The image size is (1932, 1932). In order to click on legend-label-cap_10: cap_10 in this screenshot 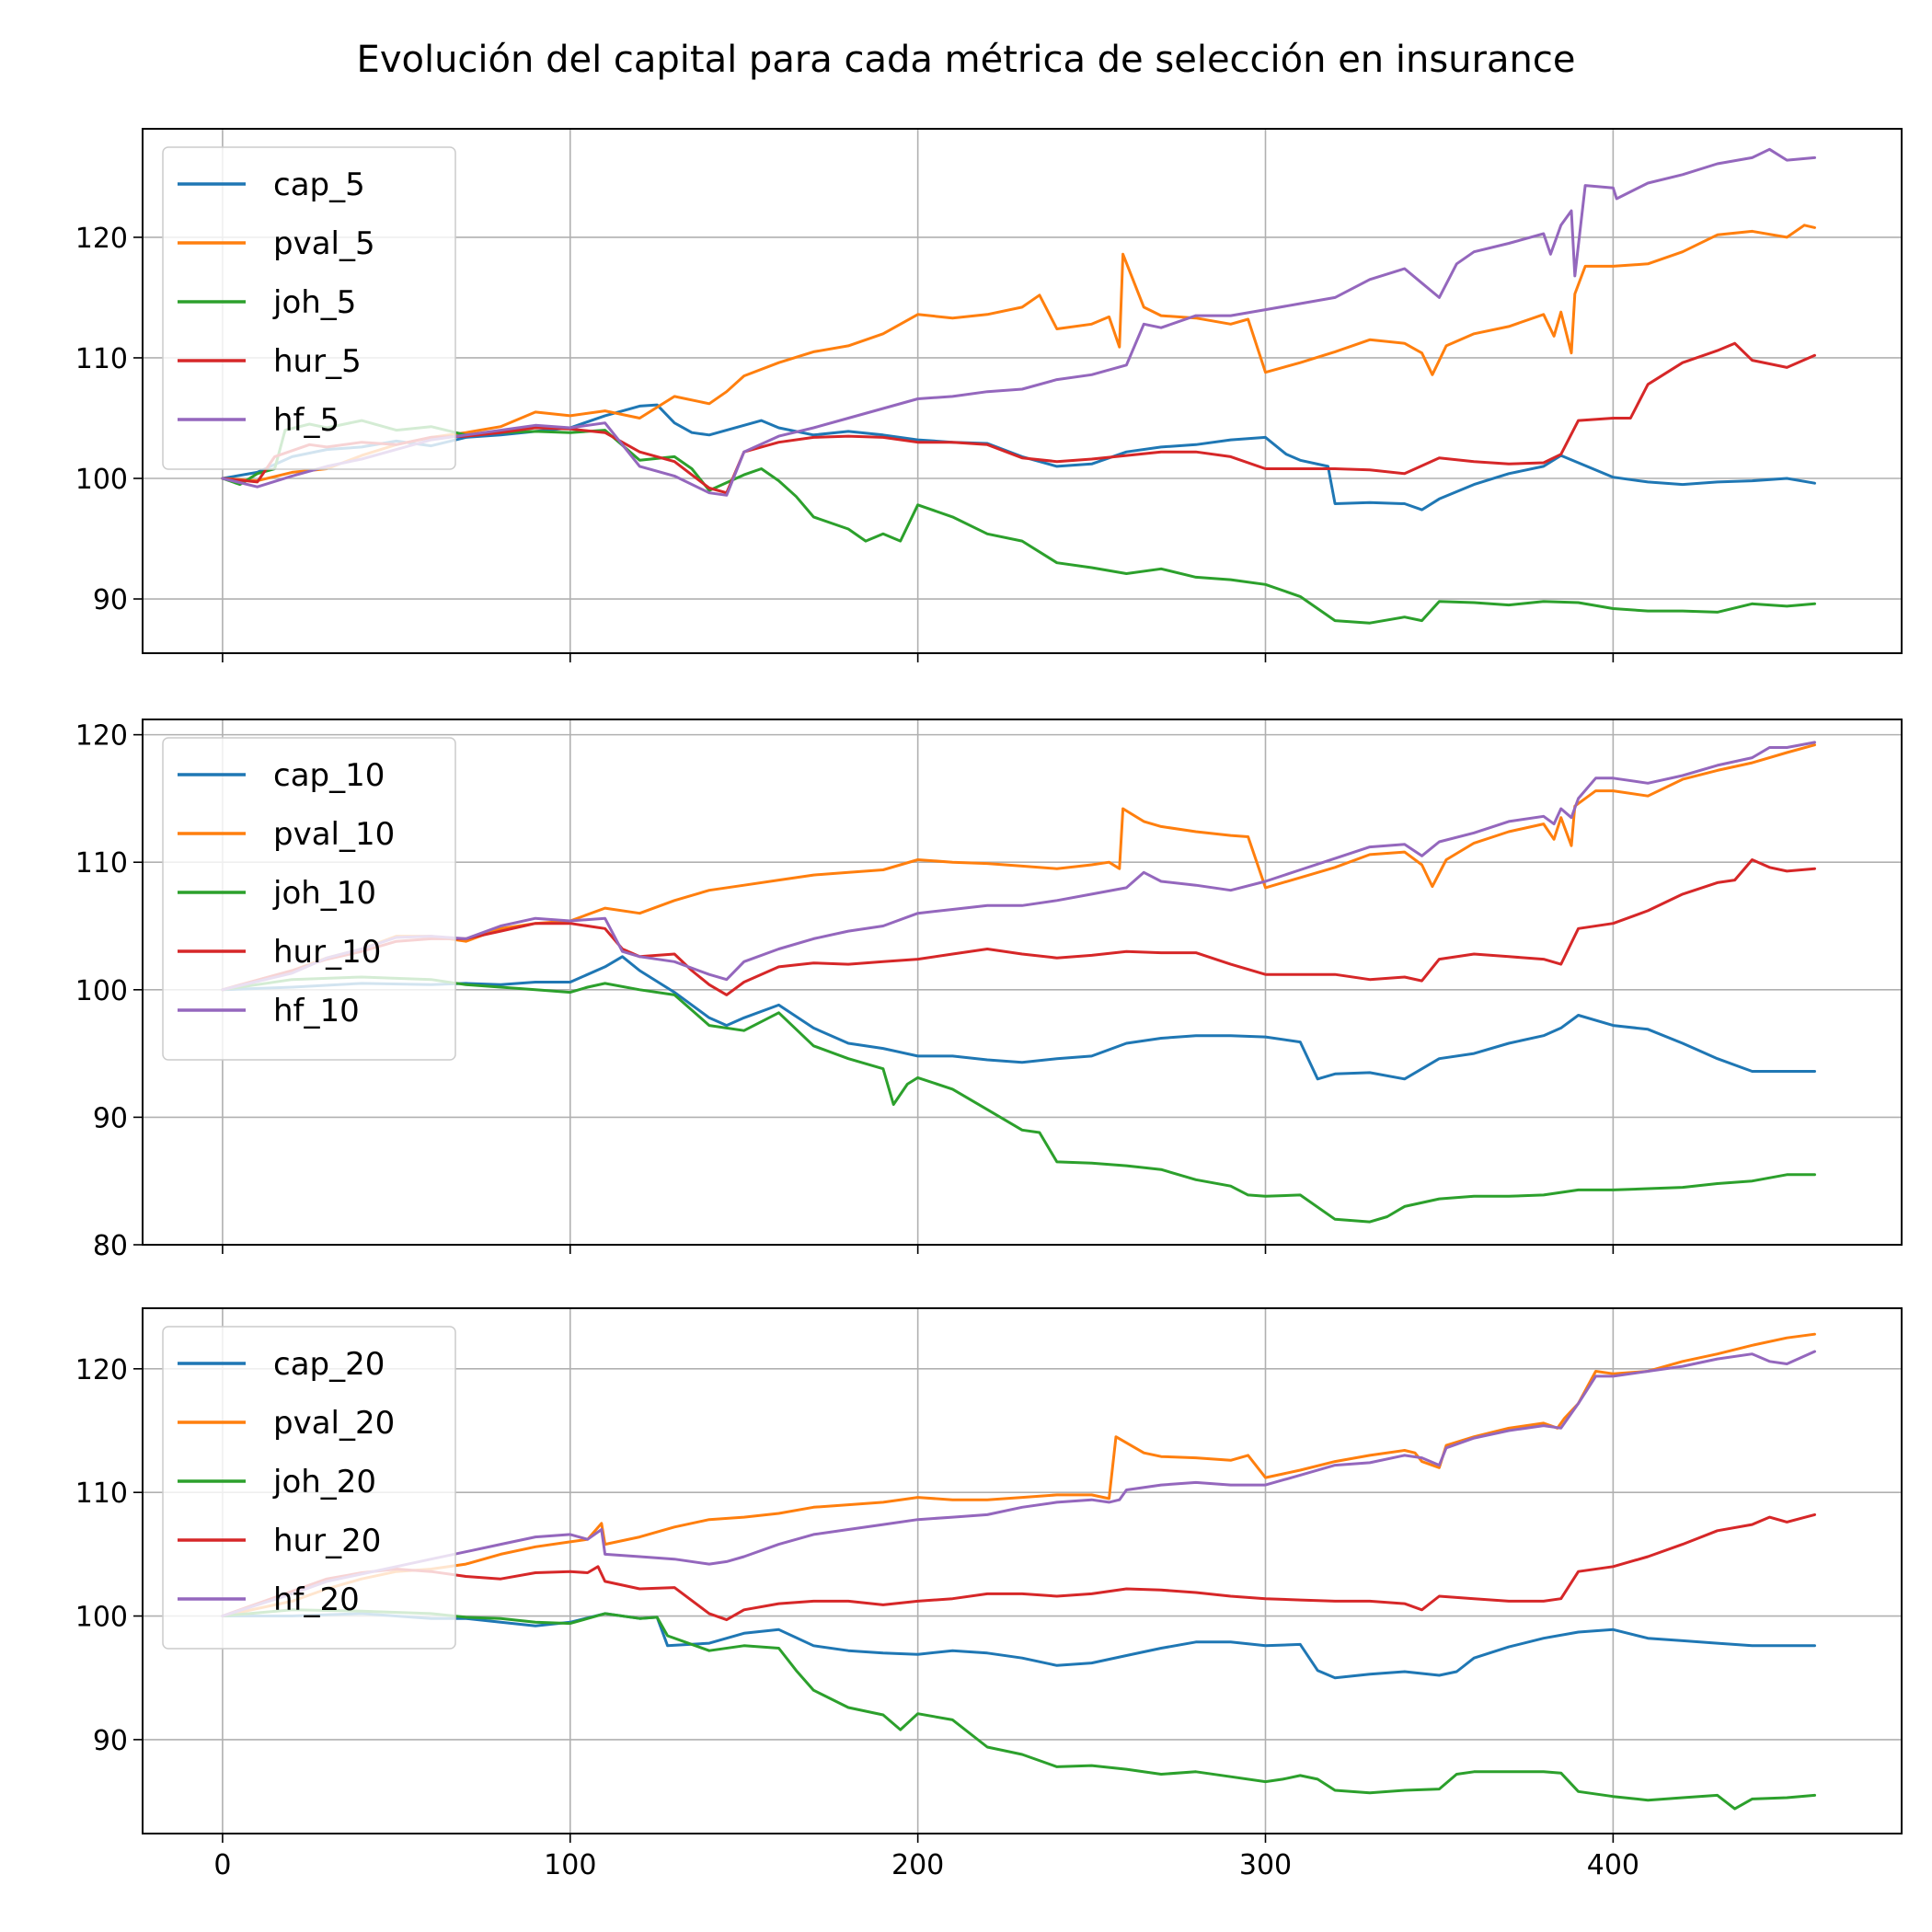, I will do `click(329, 775)`.